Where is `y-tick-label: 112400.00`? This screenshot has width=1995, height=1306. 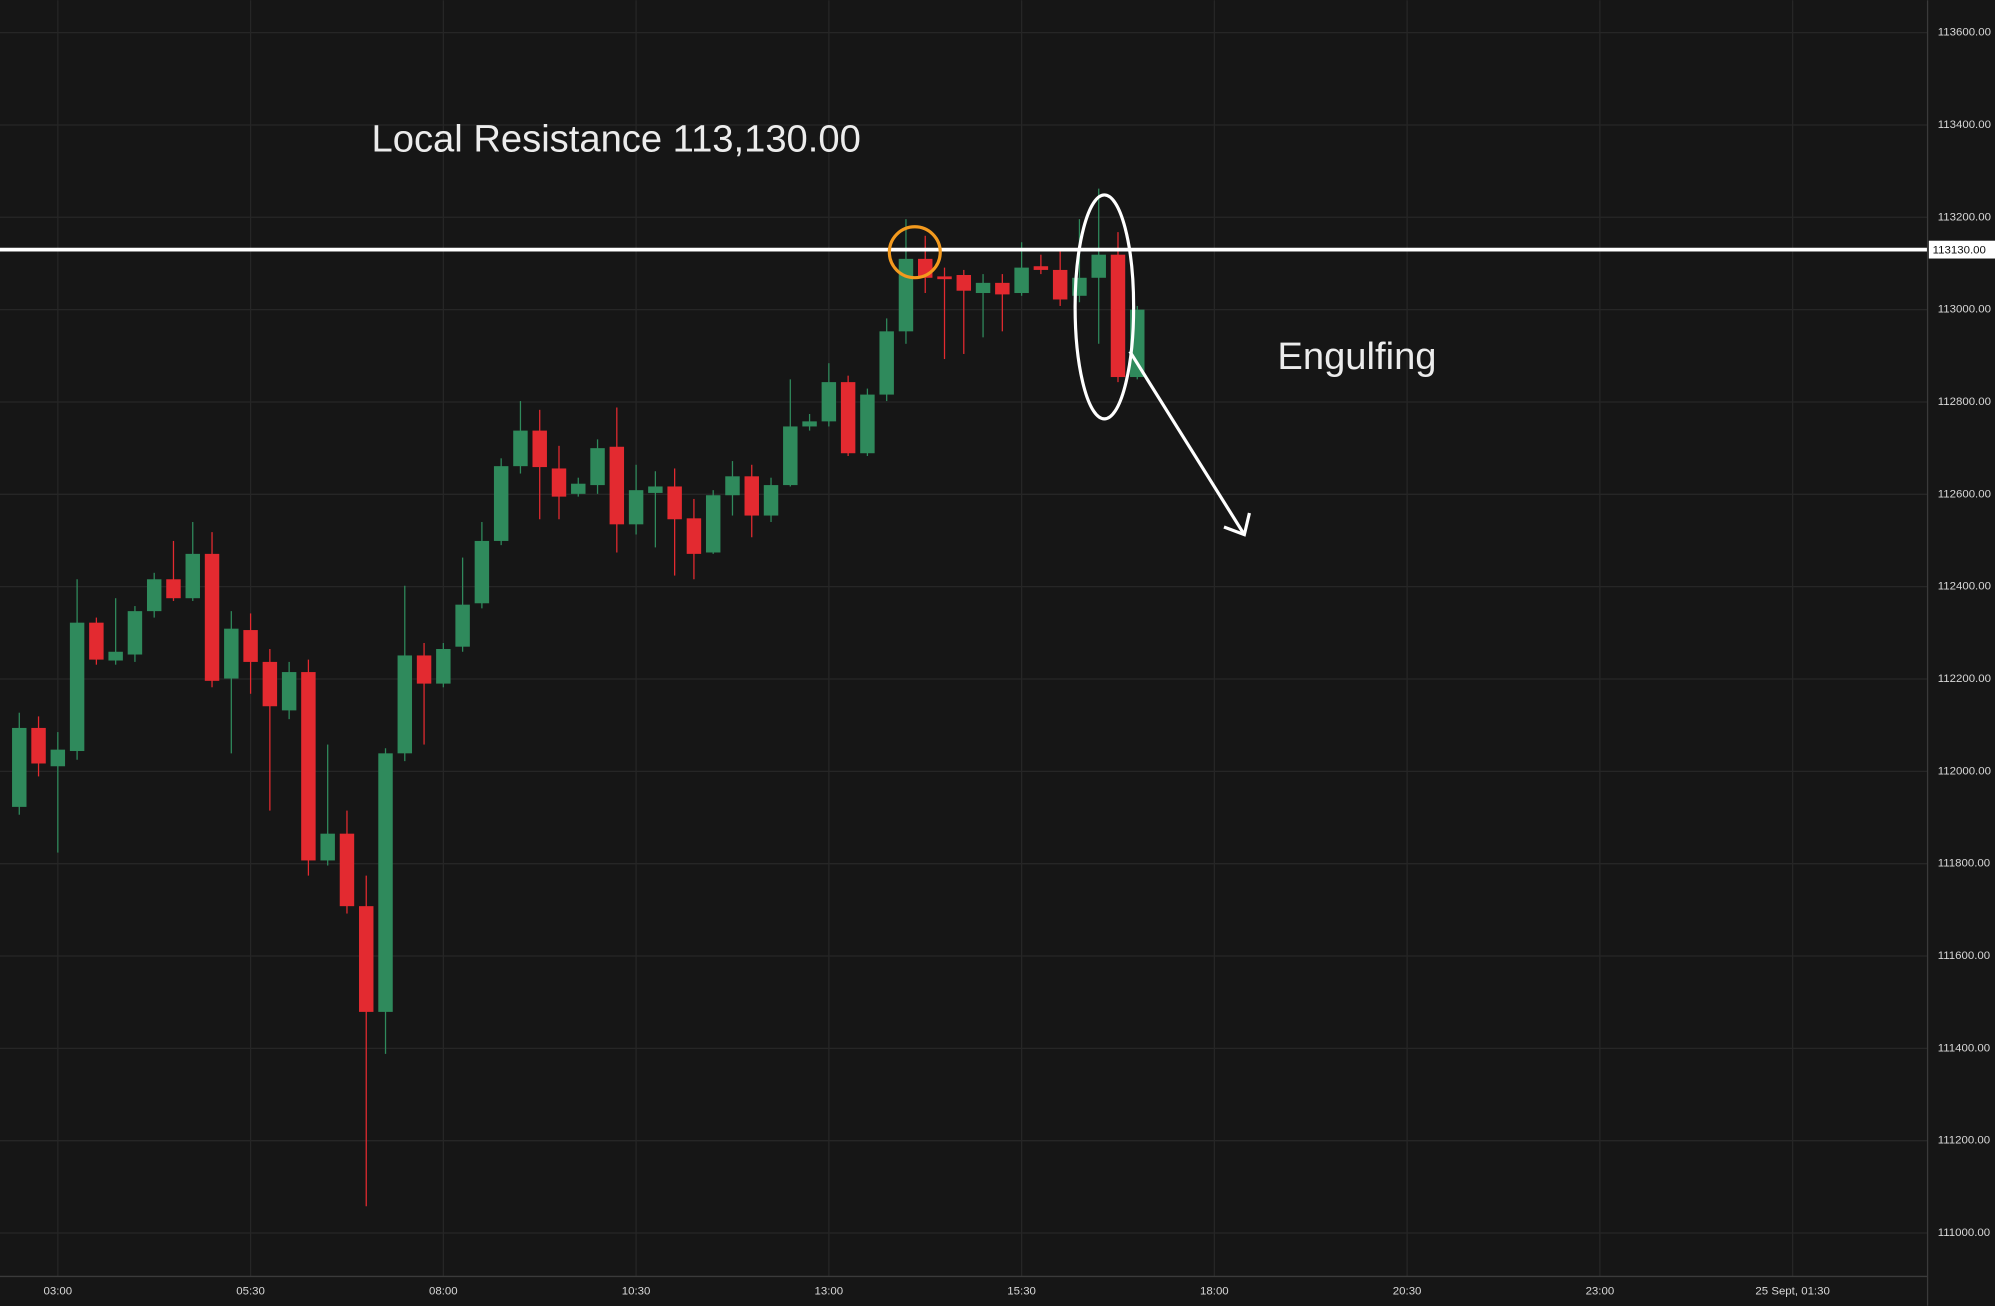
y-tick-label: 112400.00 is located at coordinates (1964, 587).